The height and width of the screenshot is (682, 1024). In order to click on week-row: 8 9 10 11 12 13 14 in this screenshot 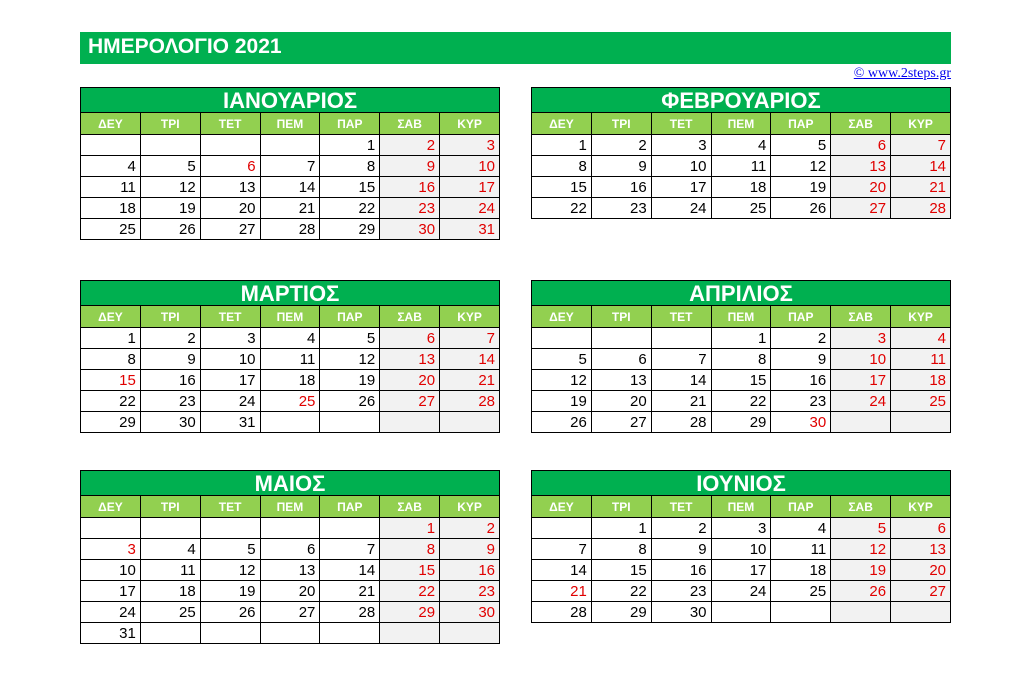, I will do `click(290, 359)`.